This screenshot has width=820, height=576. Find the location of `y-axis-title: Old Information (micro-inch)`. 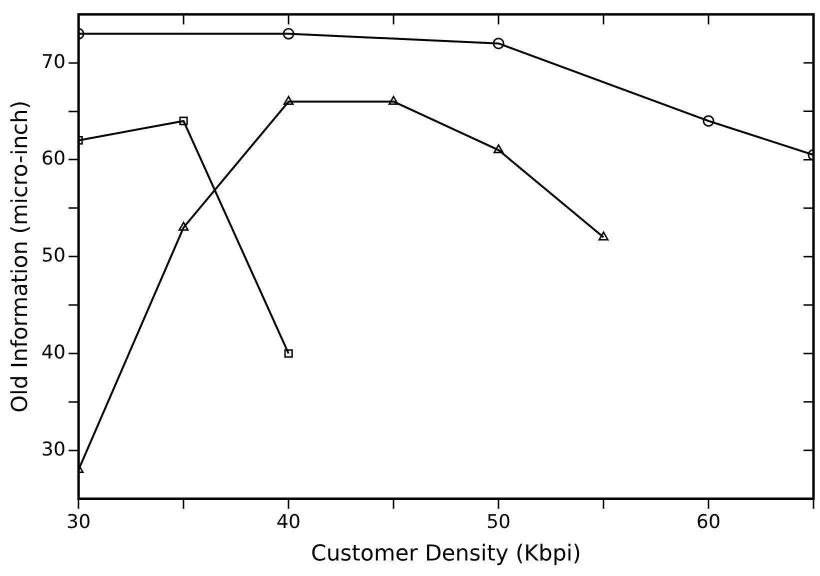

y-axis-title: Old Information (micro-inch) is located at coordinates (20, 256).